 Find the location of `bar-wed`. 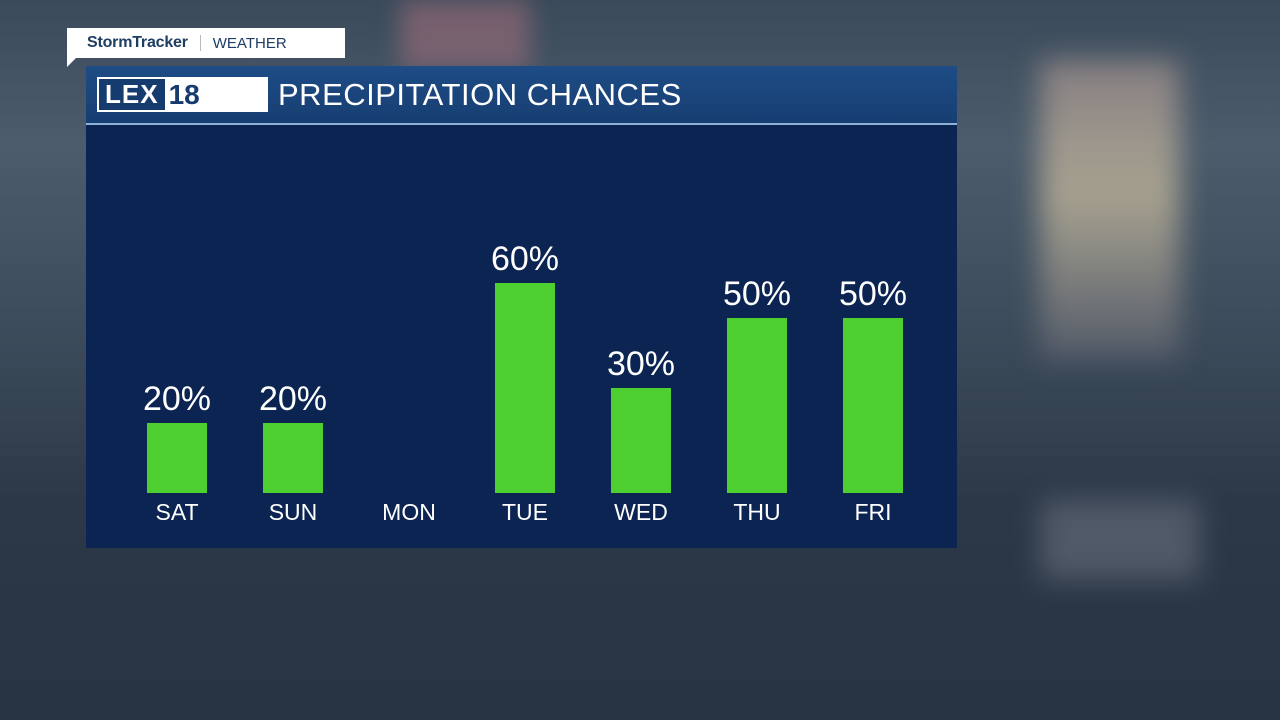

bar-wed is located at coordinates (641, 440).